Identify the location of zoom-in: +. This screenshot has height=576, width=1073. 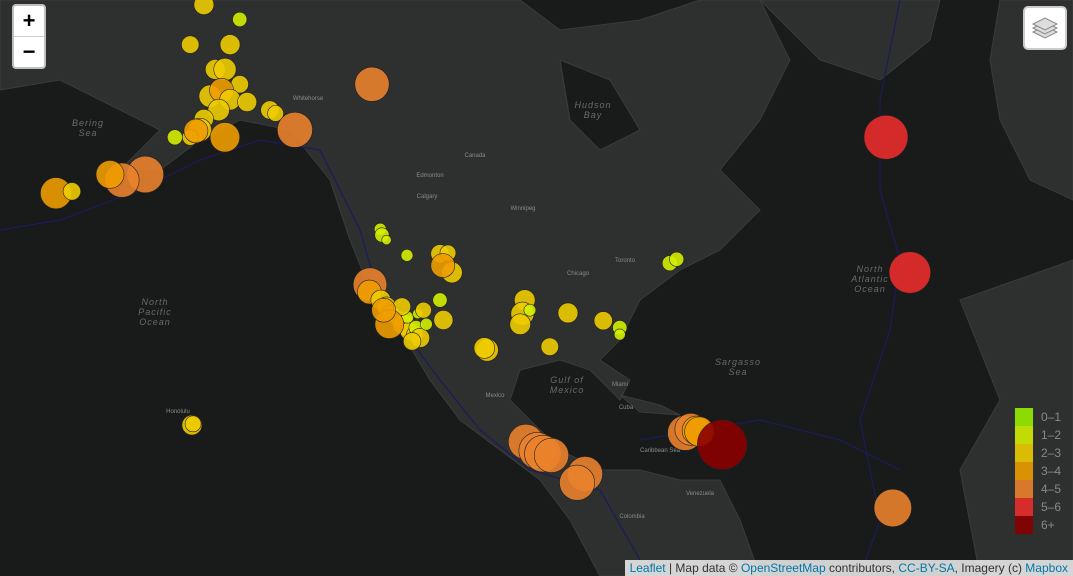
(29, 21).